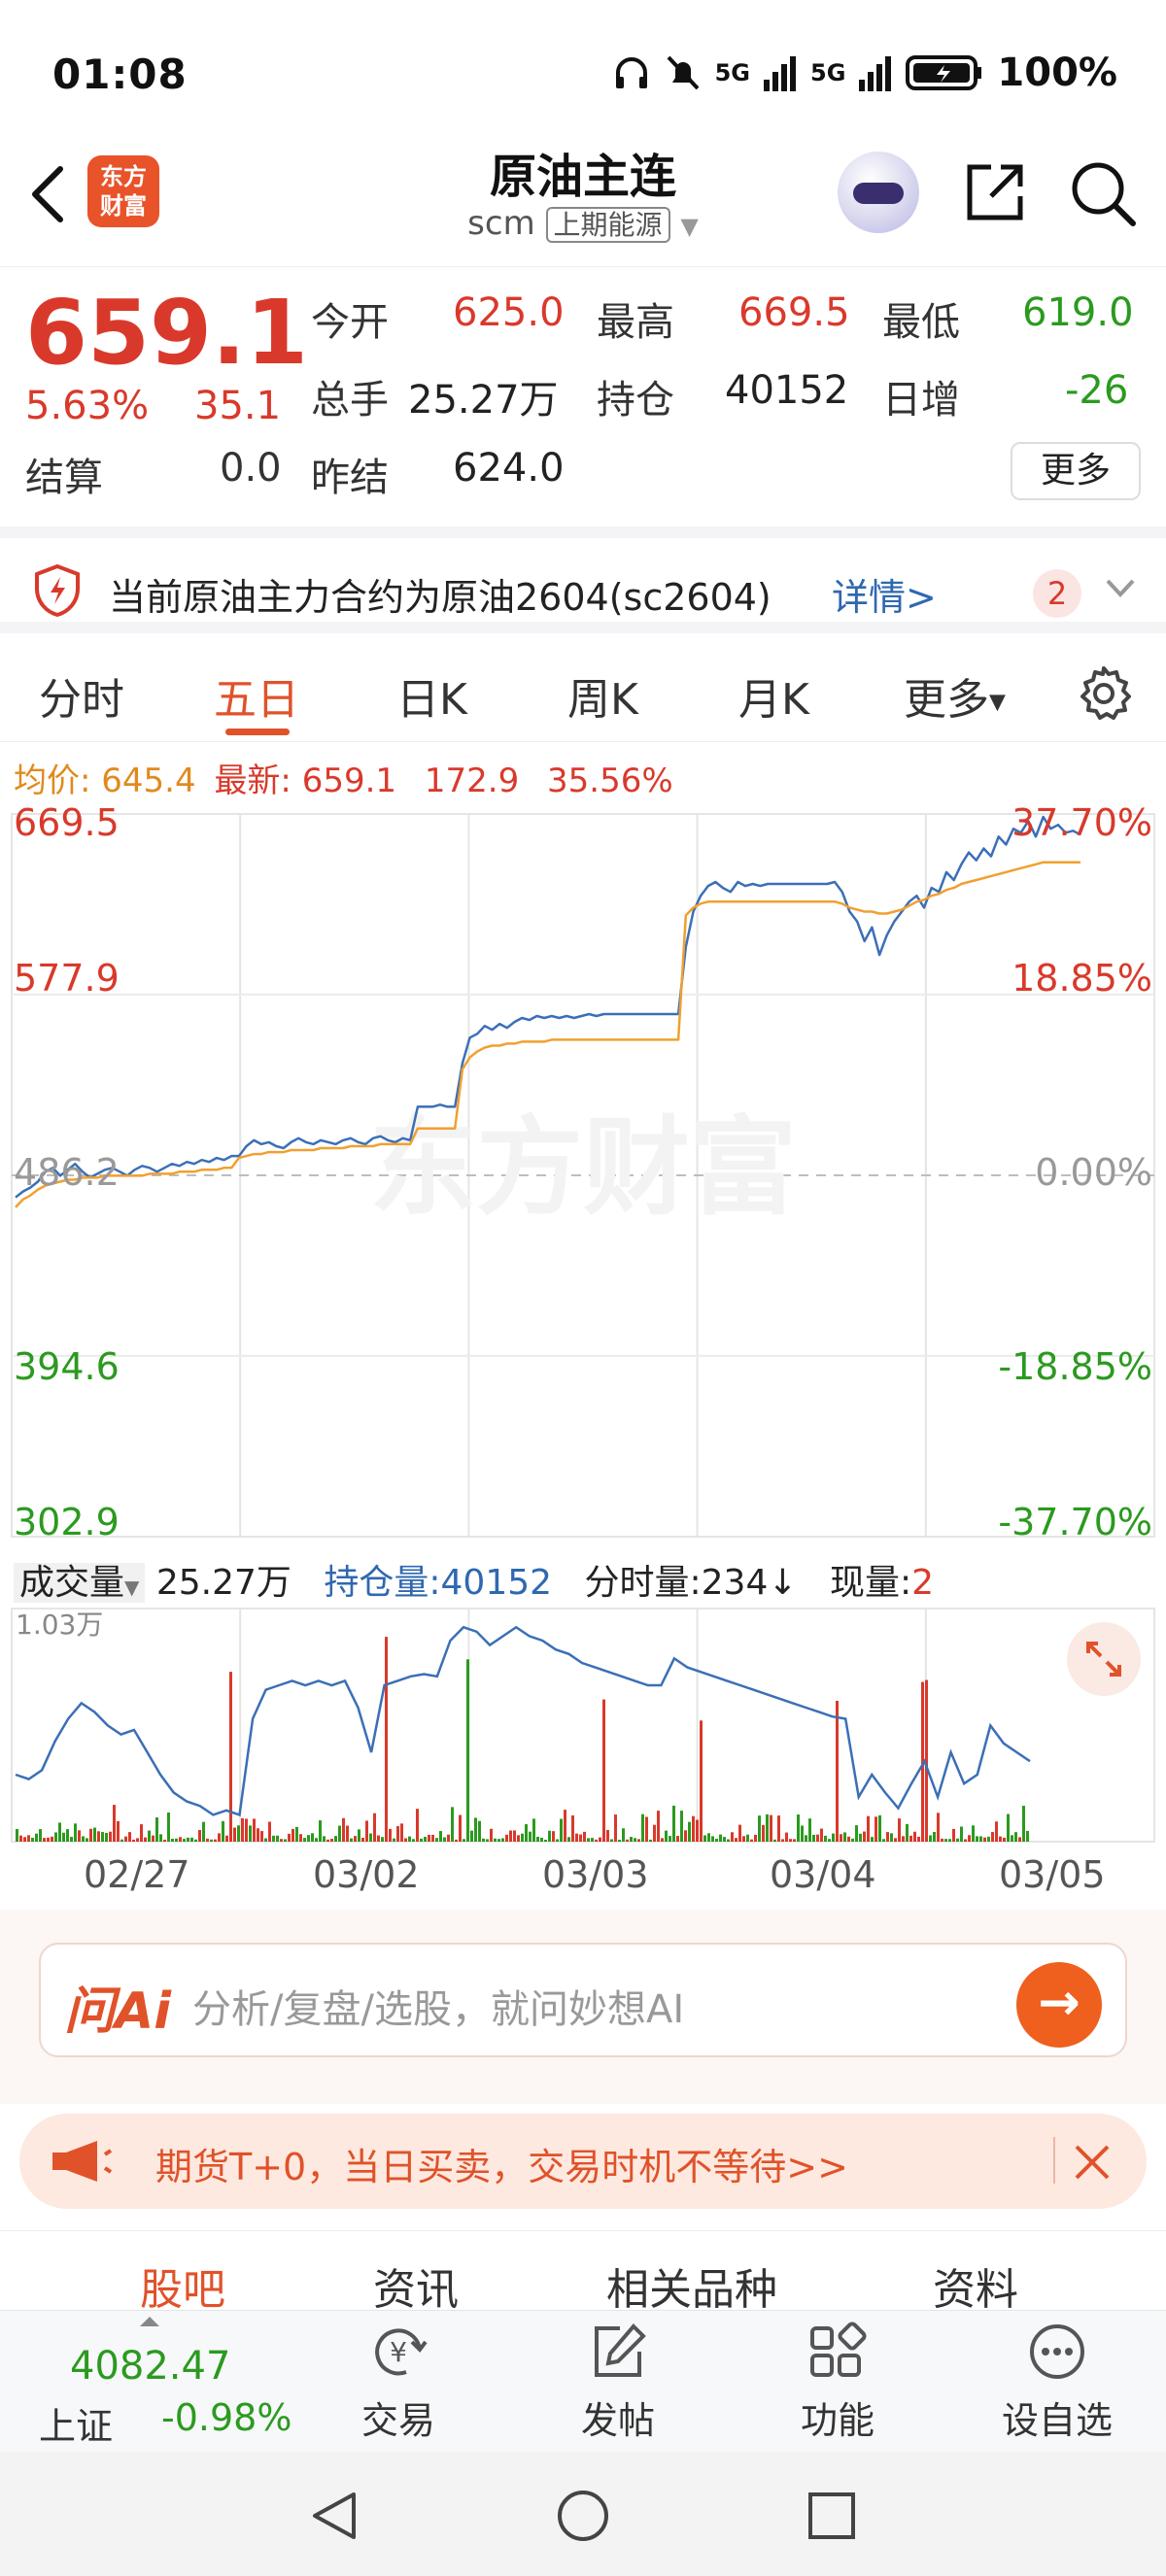 The image size is (1166, 2576). I want to click on index-change: -0.98%, so click(226, 2417).